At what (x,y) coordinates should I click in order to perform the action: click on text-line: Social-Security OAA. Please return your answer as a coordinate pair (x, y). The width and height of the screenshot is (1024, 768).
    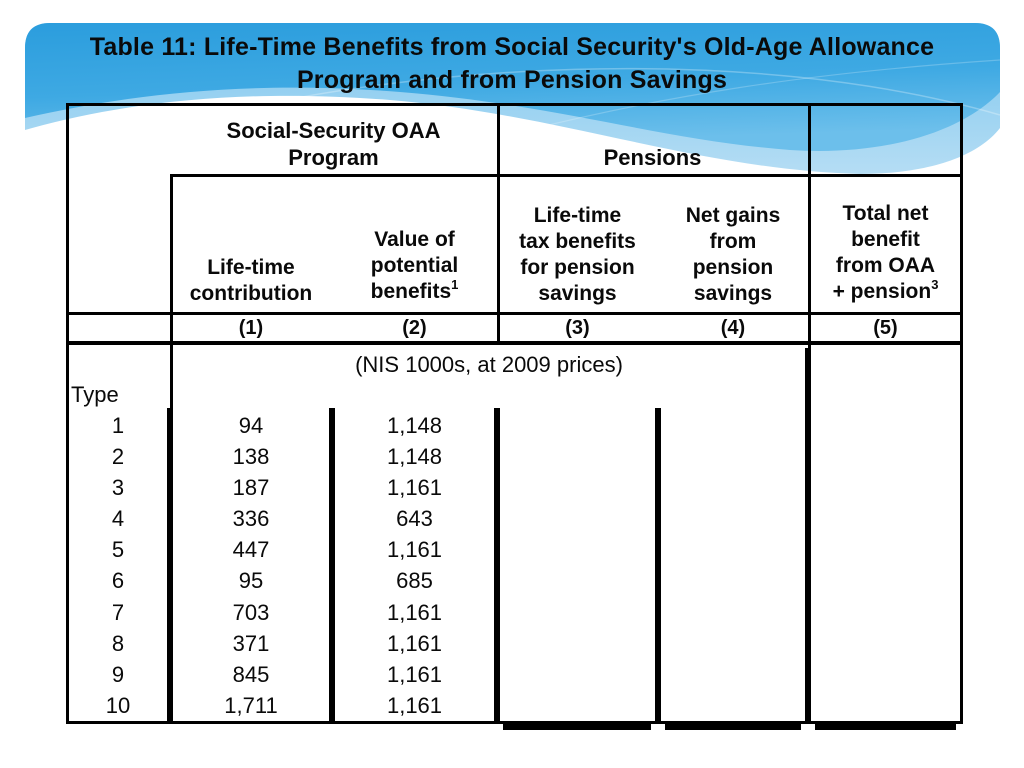
    Looking at the image, I should click on (333, 130).